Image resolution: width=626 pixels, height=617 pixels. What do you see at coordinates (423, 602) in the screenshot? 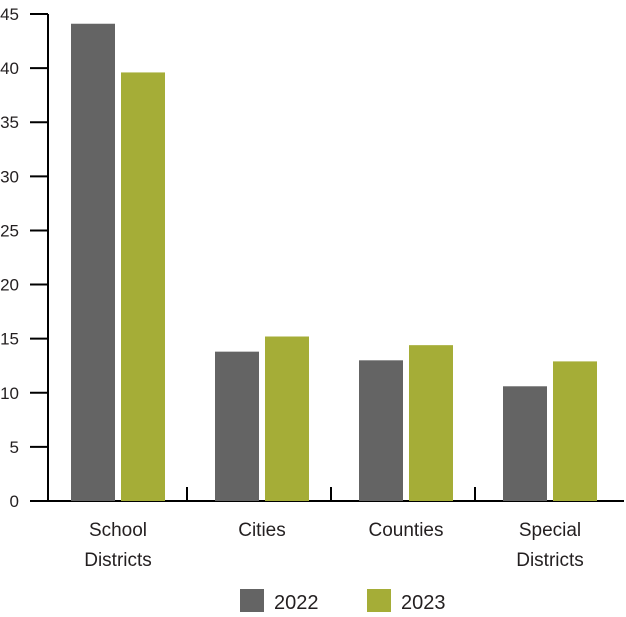
I see `legend-label: 2023` at bounding box center [423, 602].